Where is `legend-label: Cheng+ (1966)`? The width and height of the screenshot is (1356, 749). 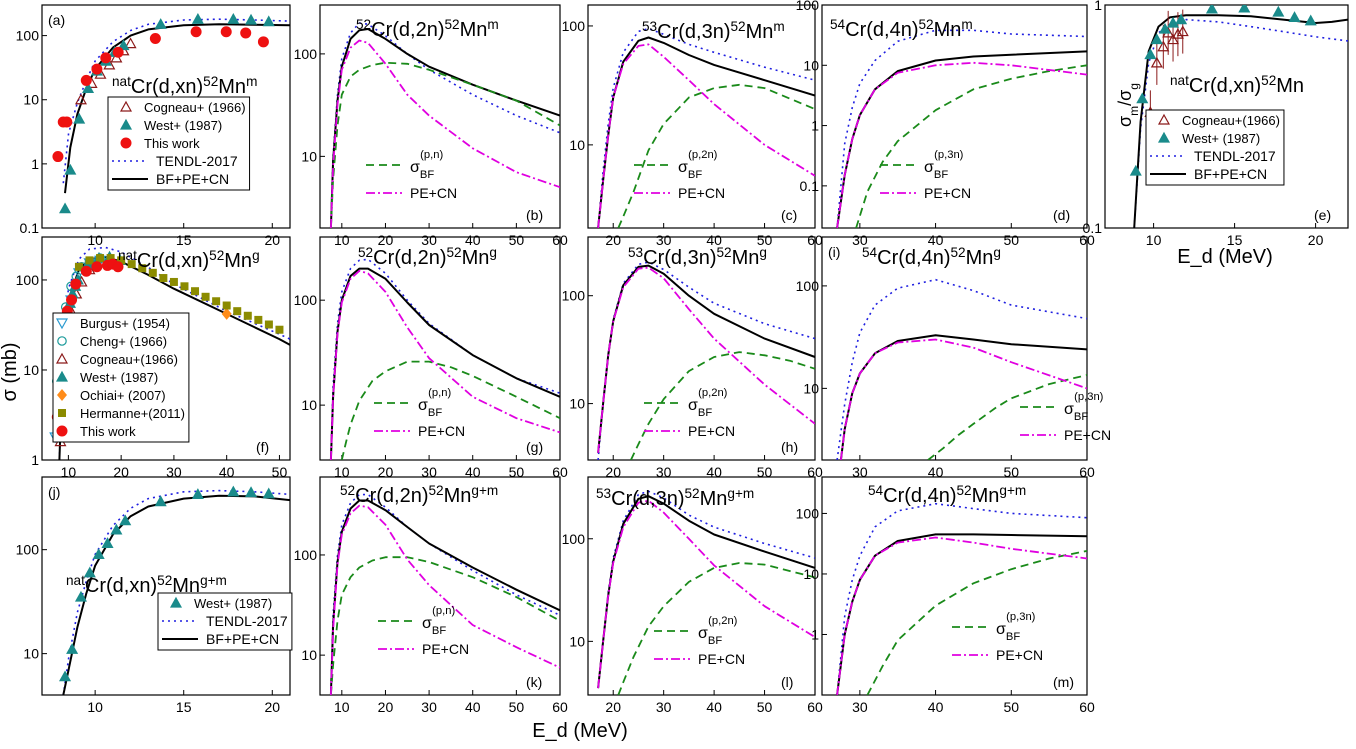
legend-label: Cheng+ (1966) is located at coordinates (123, 341).